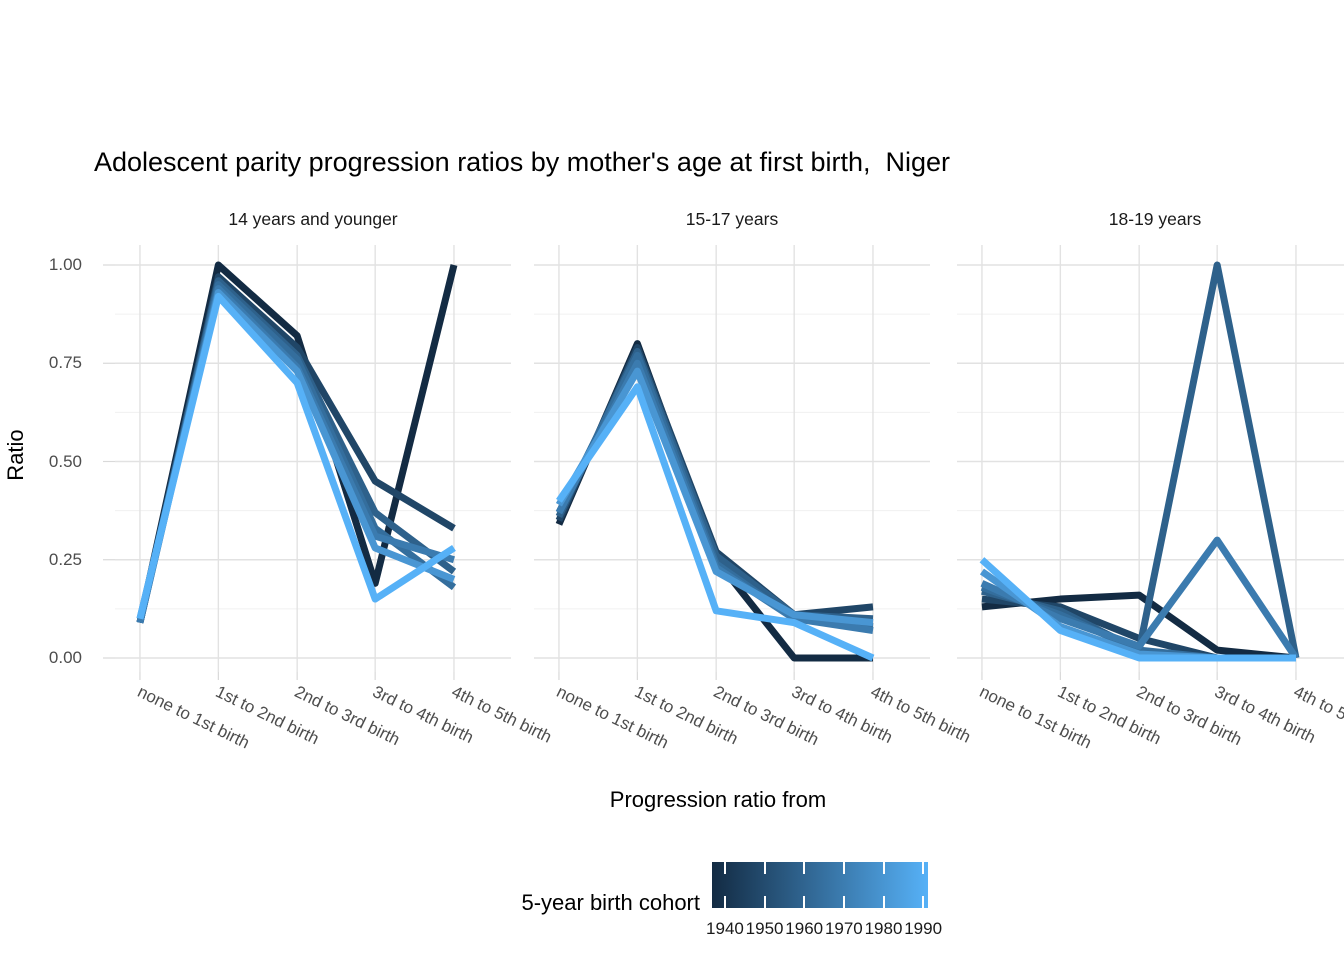 This screenshot has width=1344, height=960. Describe the element at coordinates (923, 928) in the screenshot. I see `legend-tick-label: 1990` at that location.